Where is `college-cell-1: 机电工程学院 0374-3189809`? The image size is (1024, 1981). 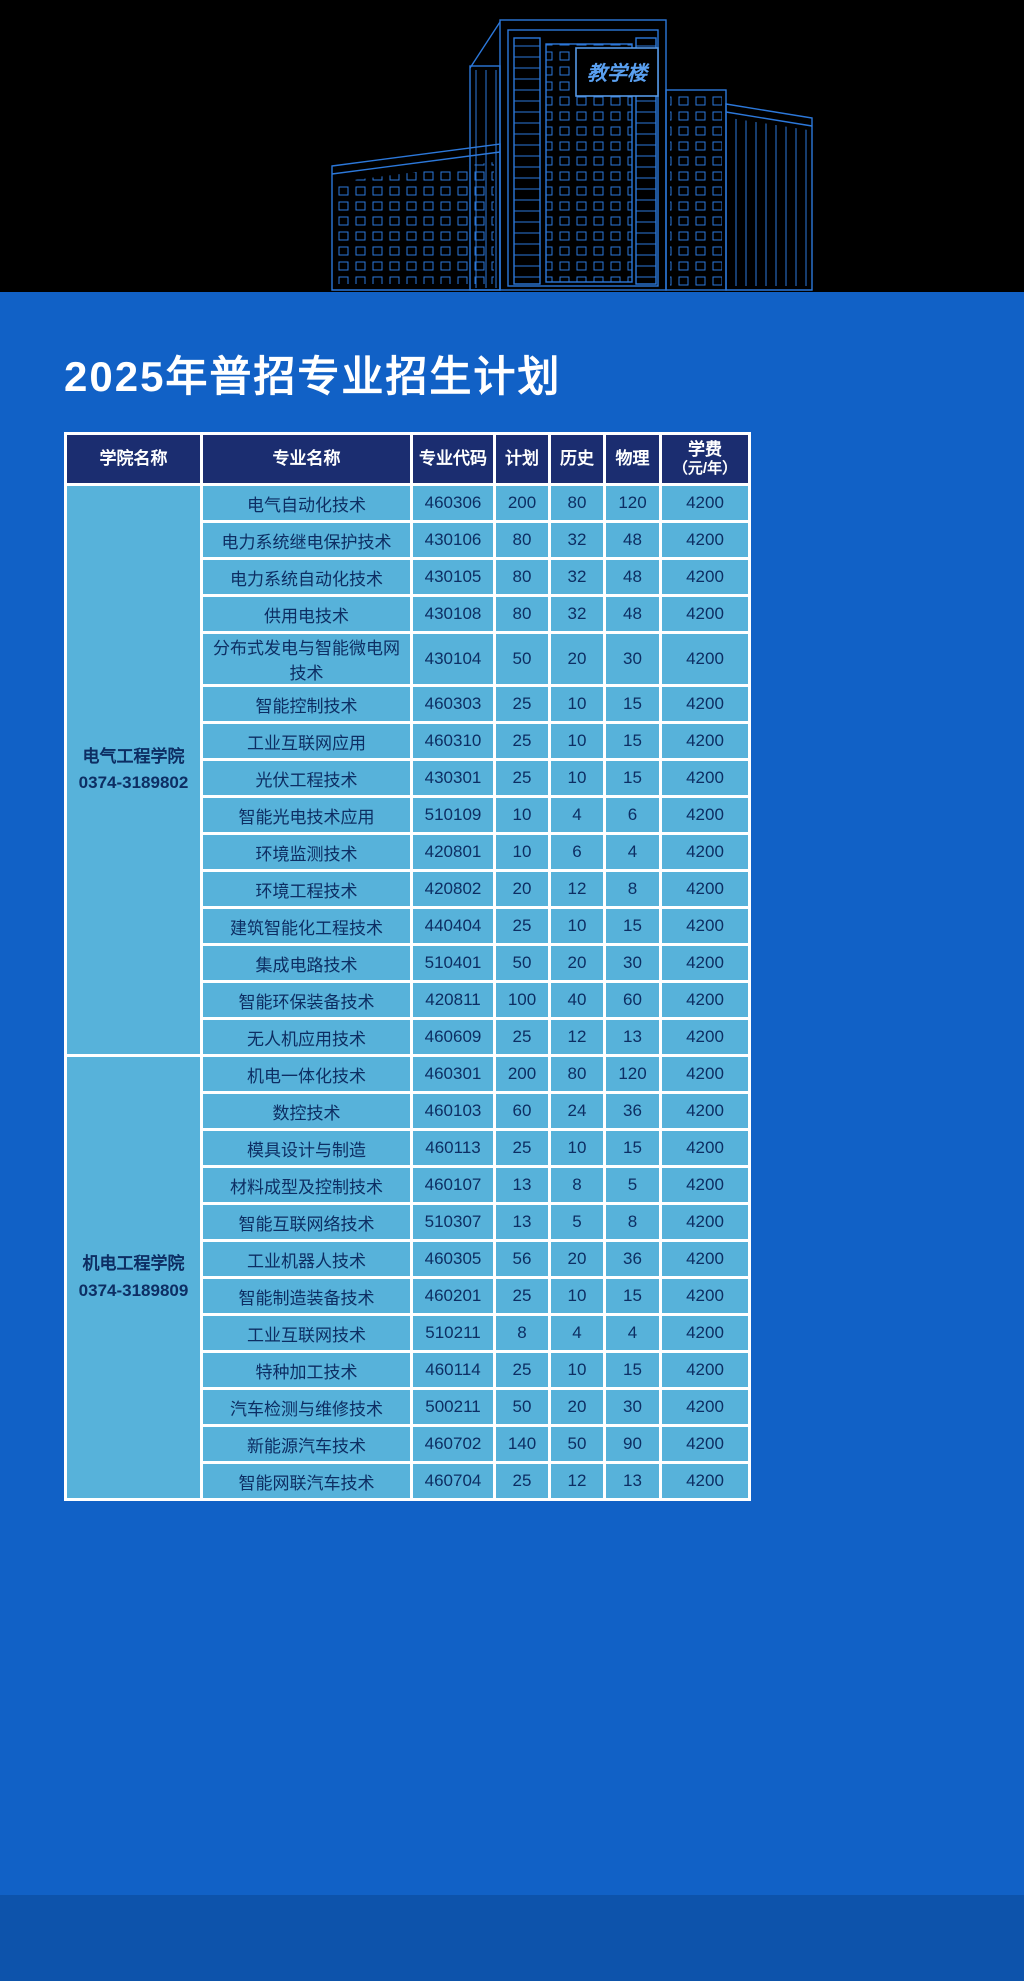
college-cell-1: 机电工程学院 0374-3189809 is located at coordinates (133, 1277).